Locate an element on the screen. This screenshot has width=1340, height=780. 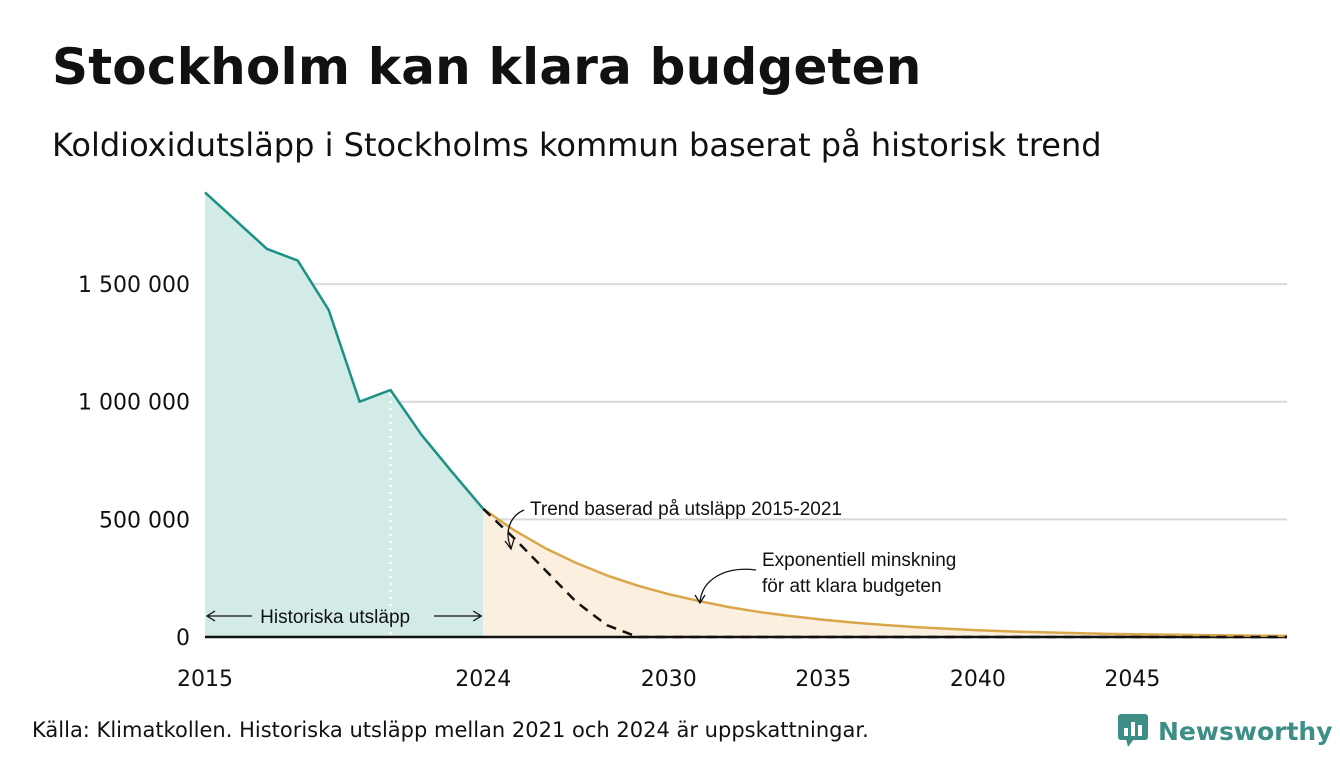
newsworthy-logo-icon is located at coordinates (1133, 730).